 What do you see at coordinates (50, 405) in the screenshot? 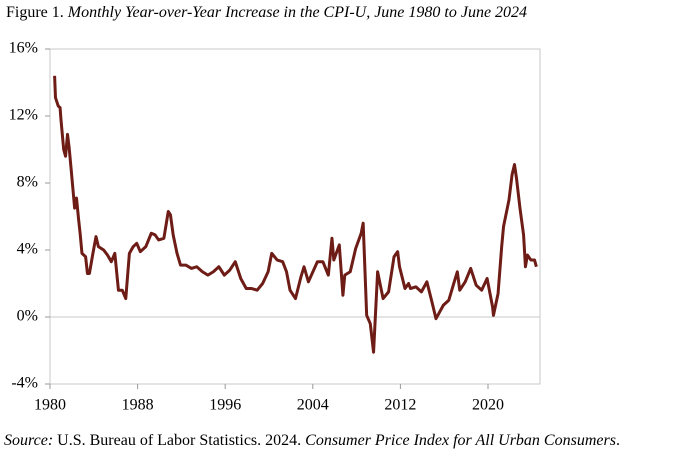
I see `x-tick-label: 1980` at bounding box center [50, 405].